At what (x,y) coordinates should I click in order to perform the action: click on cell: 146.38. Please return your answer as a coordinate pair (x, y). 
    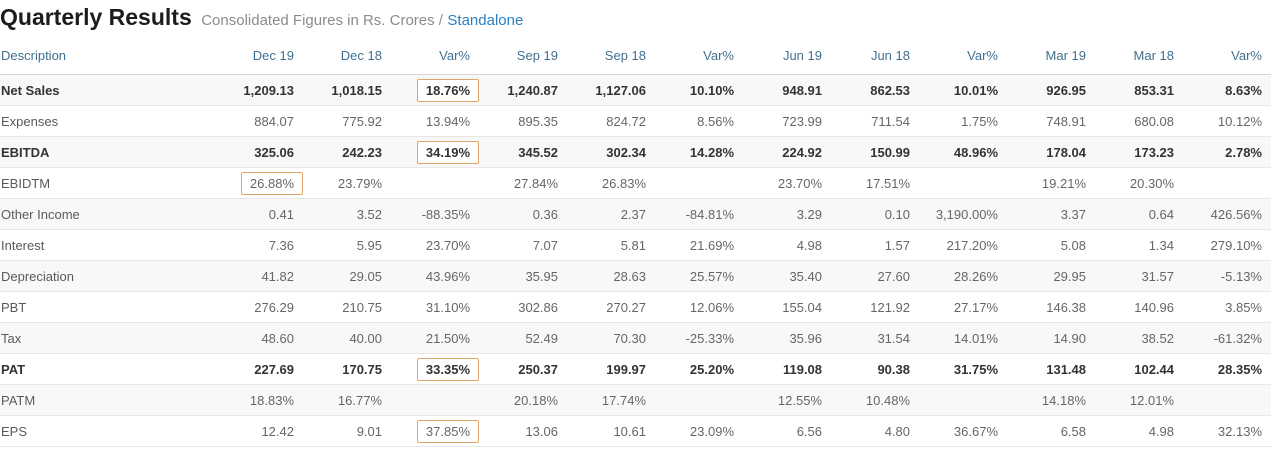
    Looking at the image, I should click on (1051, 307).